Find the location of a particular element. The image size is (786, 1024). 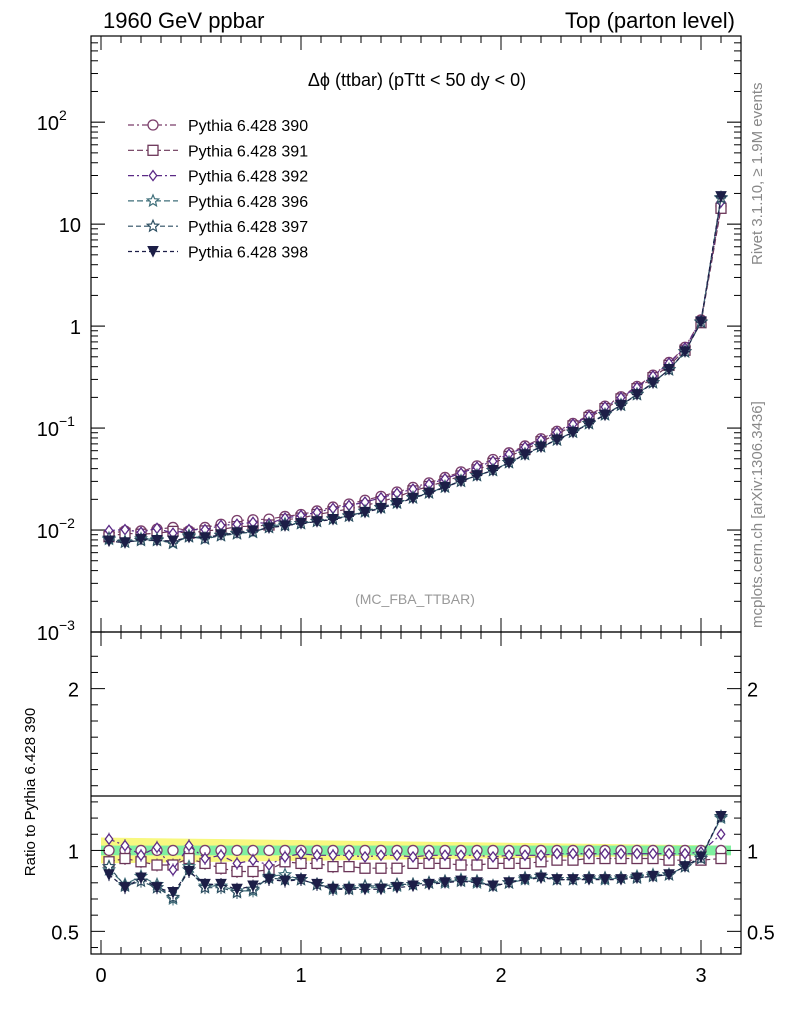

rivet-label: Rivet 3.1.10, ≥ 1.9M events is located at coordinates (757, 174).